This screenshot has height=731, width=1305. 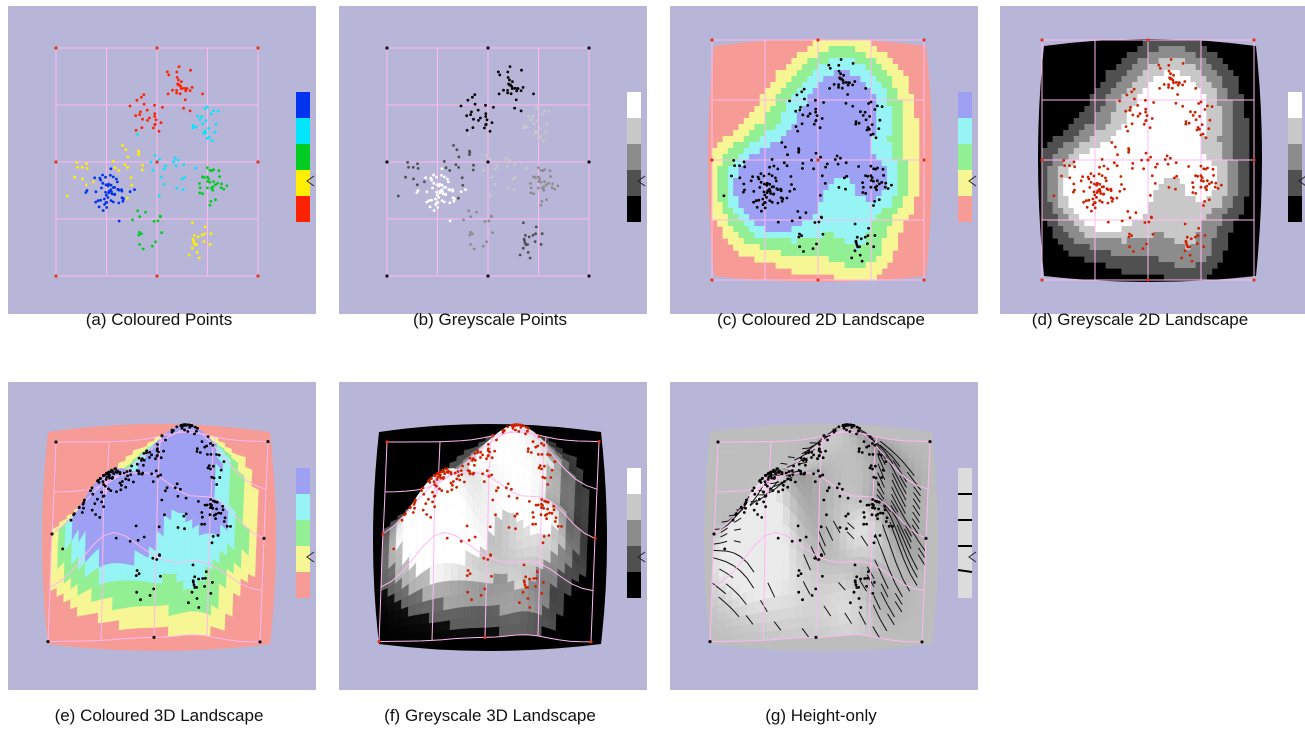 I want to click on panel-greyscale-3d-landscape, so click(x=493, y=536).